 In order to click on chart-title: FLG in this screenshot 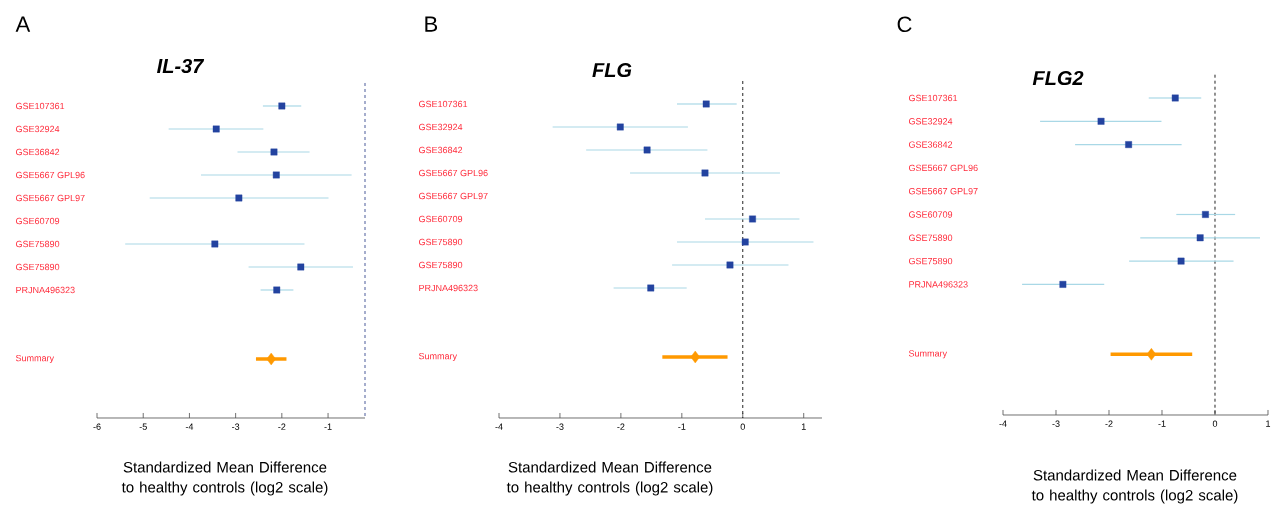, I will do `click(612, 70)`.